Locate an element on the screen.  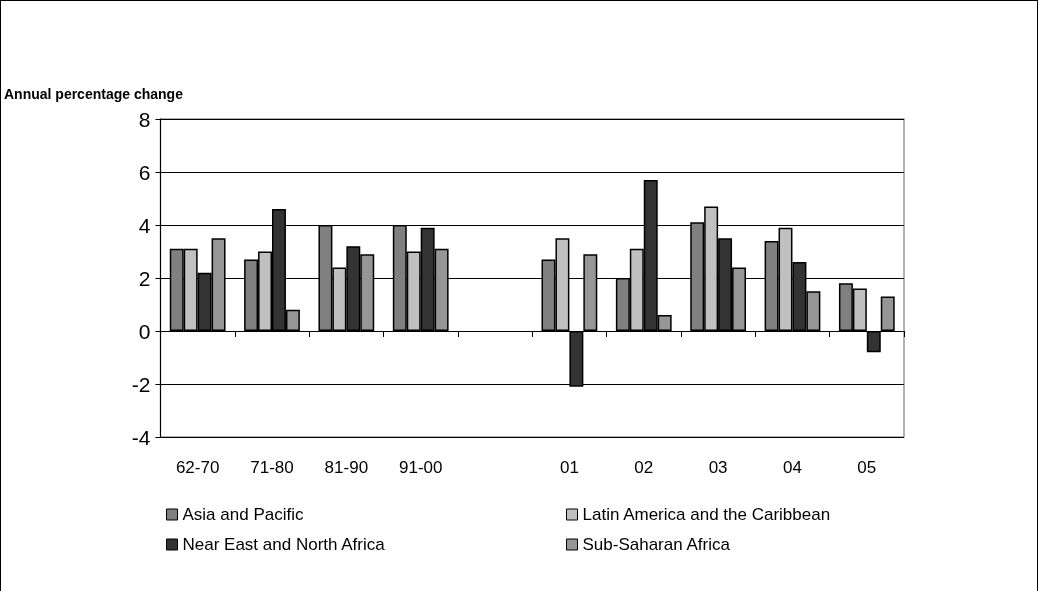
x-tick-label: 91-00 is located at coordinates (420, 467).